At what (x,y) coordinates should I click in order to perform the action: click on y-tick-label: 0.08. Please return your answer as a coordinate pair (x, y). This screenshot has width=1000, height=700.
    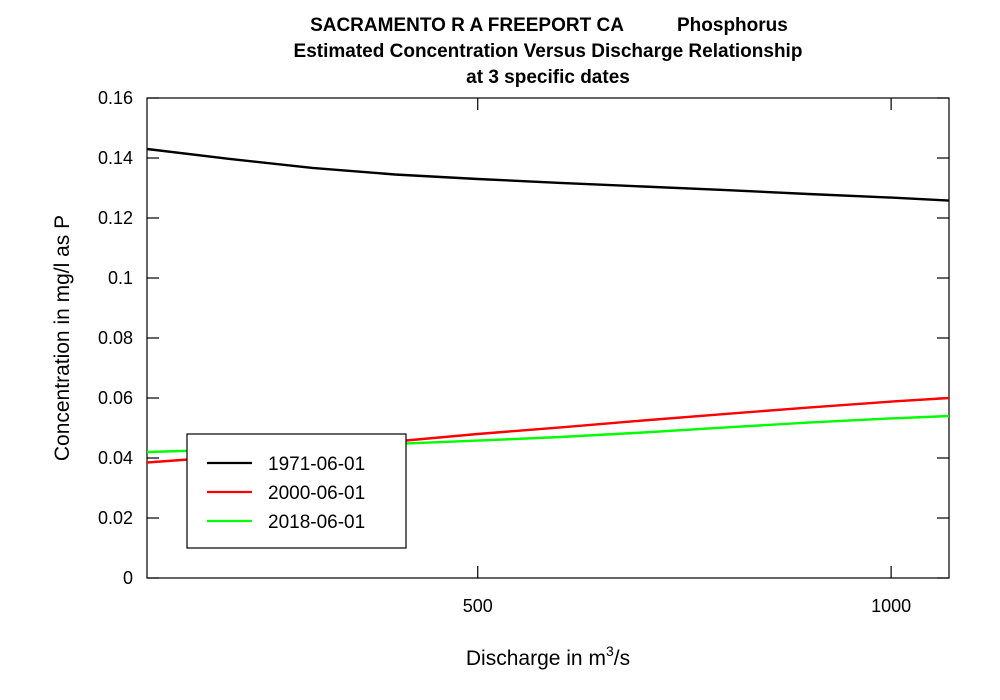
    Looking at the image, I should click on (115, 338).